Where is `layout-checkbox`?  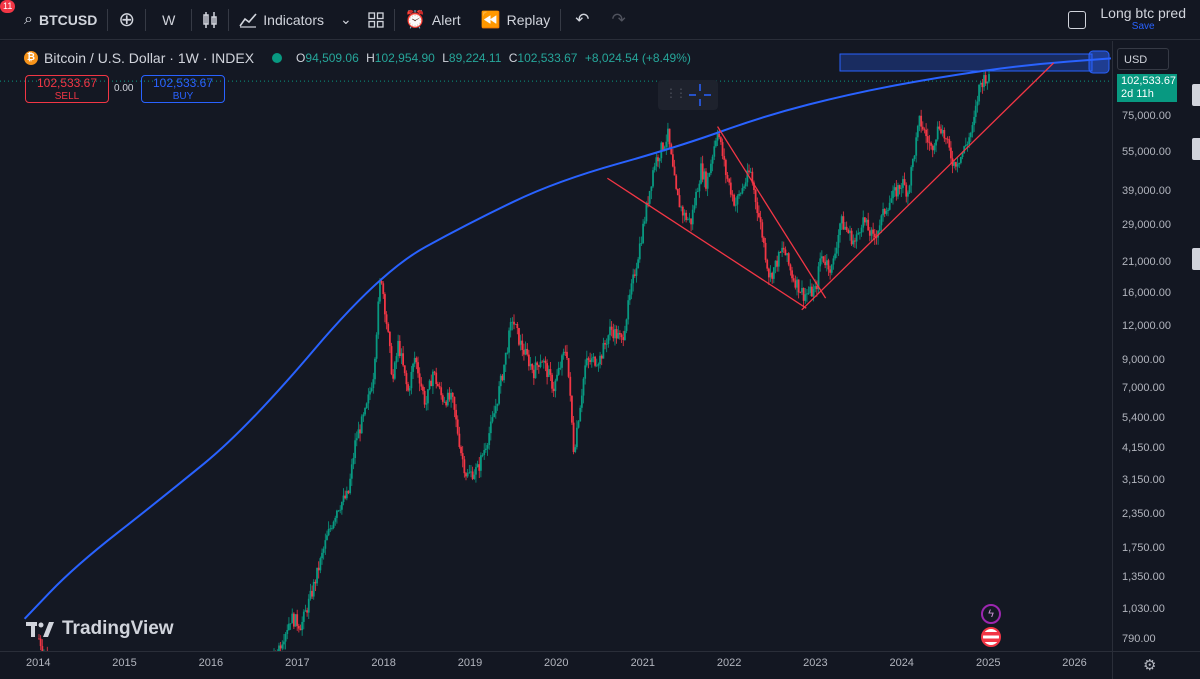 layout-checkbox is located at coordinates (1077, 20).